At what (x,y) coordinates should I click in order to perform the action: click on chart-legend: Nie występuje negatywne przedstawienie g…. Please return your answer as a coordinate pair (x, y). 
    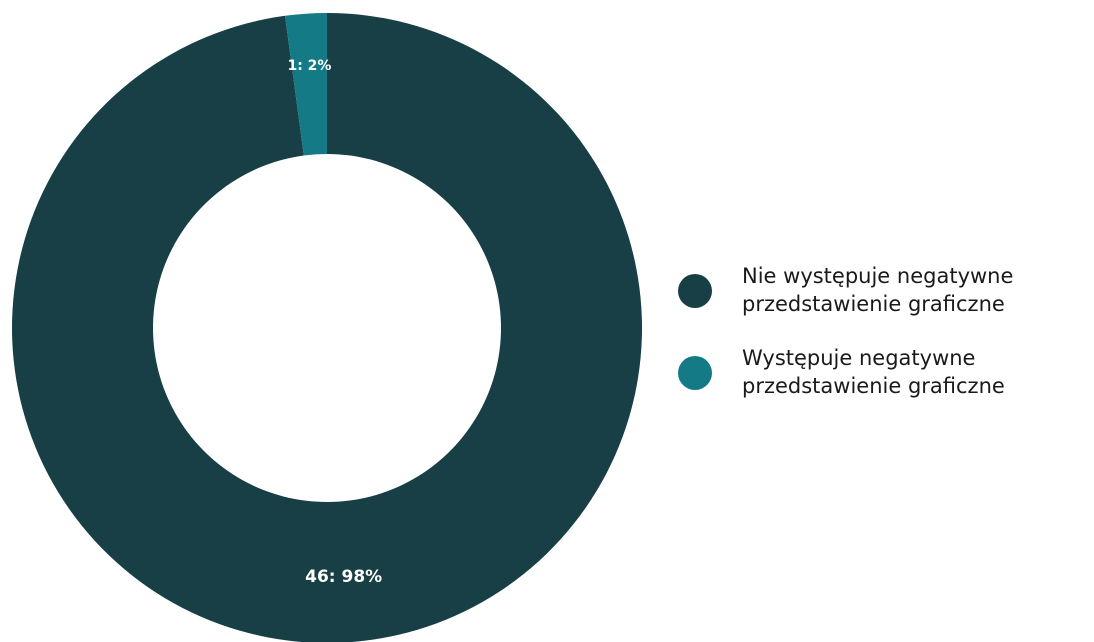
    Looking at the image, I should click on (883, 344).